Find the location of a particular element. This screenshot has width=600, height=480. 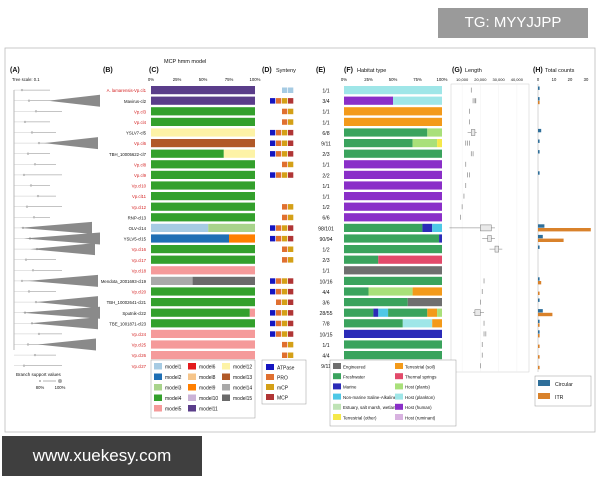

cluster-count: 1/1 is located at coordinates (325, 272).